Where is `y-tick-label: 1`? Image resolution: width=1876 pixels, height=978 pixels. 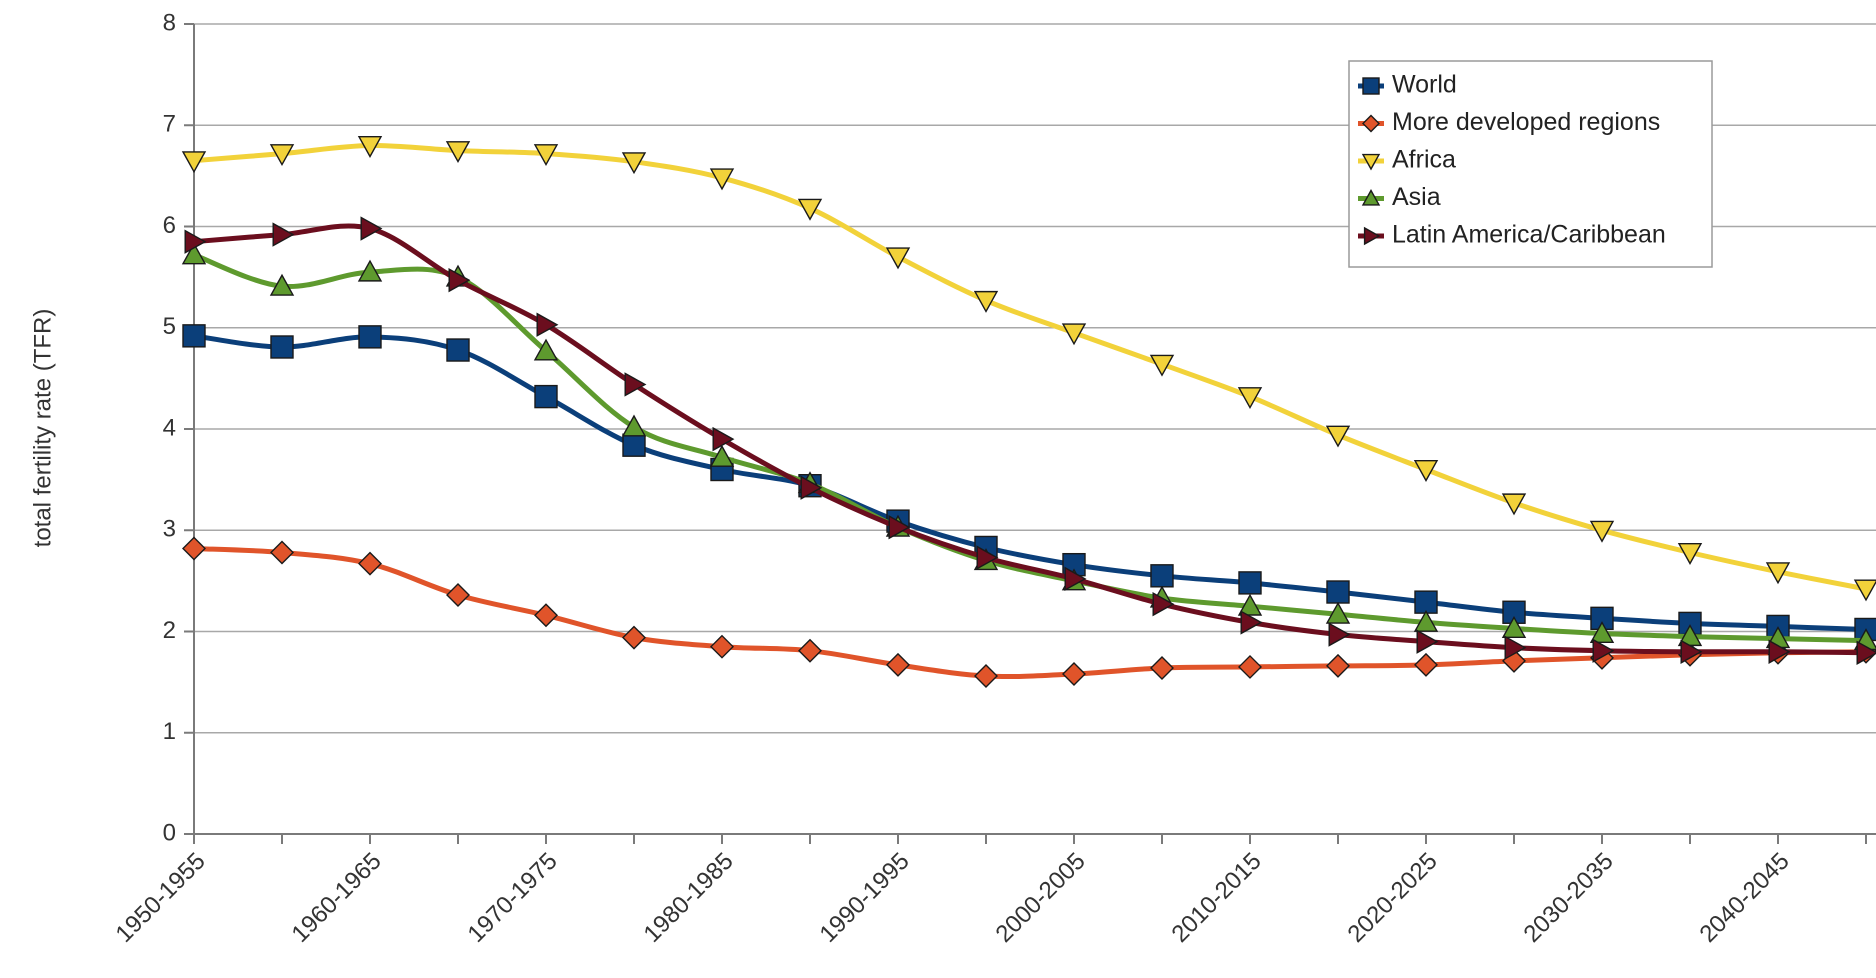 y-tick-label: 1 is located at coordinates (169, 731).